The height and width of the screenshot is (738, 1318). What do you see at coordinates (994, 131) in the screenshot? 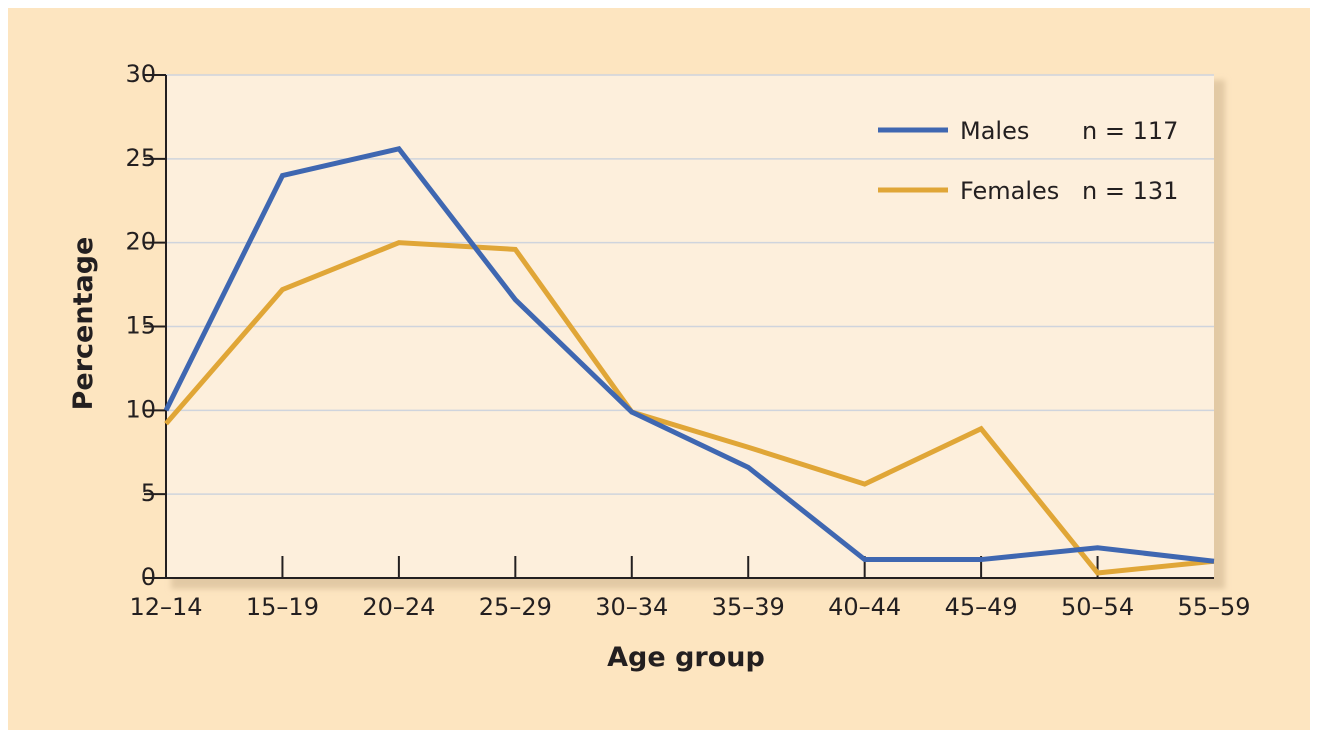
I see `legend-label-males: Males` at bounding box center [994, 131].